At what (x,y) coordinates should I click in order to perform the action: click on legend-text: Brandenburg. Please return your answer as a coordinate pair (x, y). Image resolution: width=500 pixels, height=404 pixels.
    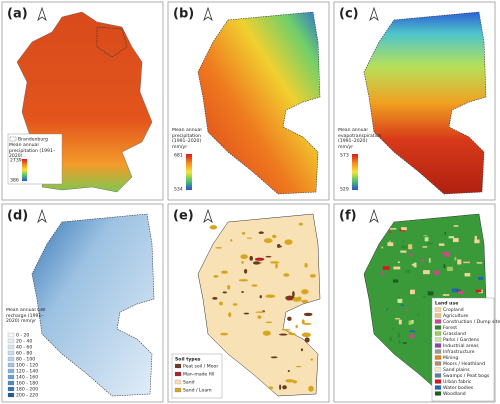
    Looking at the image, I should click on (33, 140).